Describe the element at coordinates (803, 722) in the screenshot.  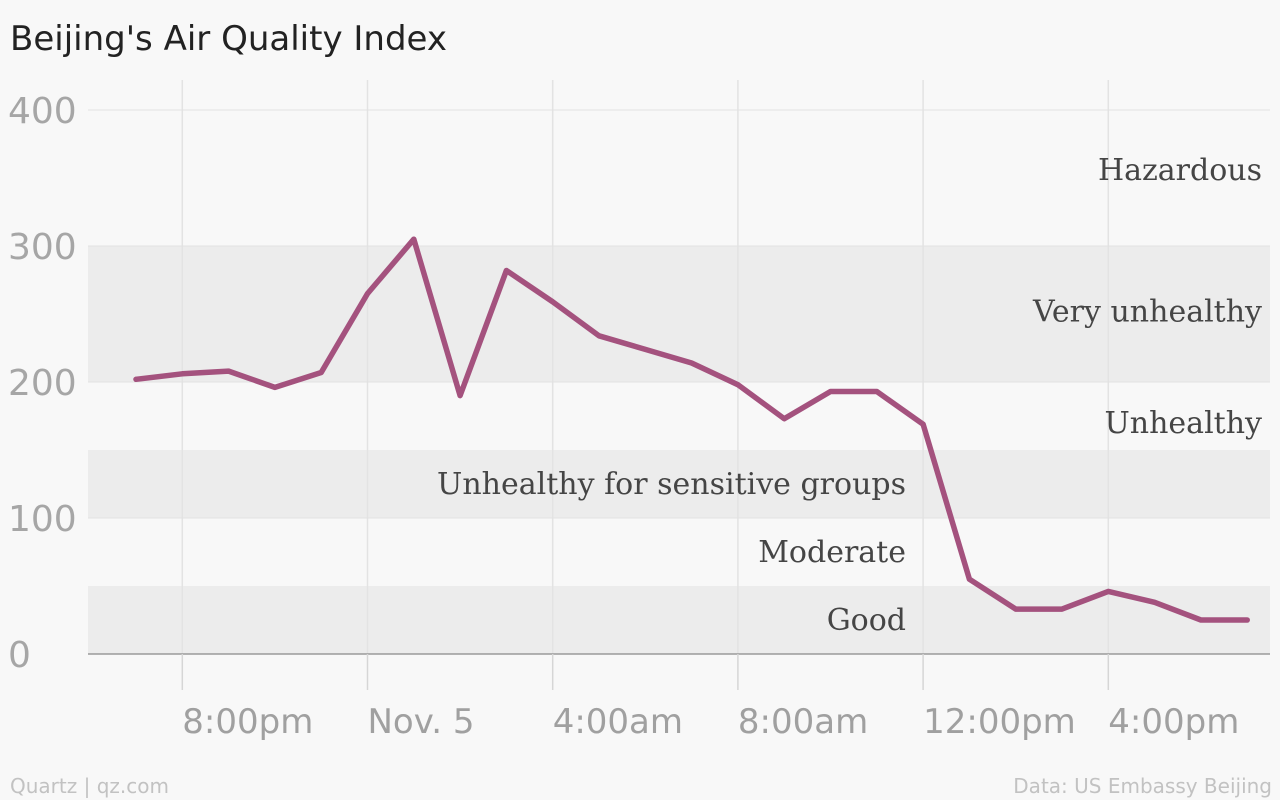
I see `x-tick-label-3: 8:00am` at that location.